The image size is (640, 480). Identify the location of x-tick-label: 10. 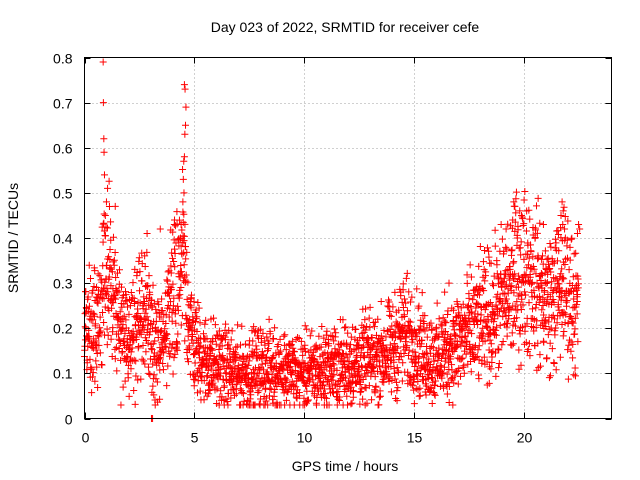
(305, 438).